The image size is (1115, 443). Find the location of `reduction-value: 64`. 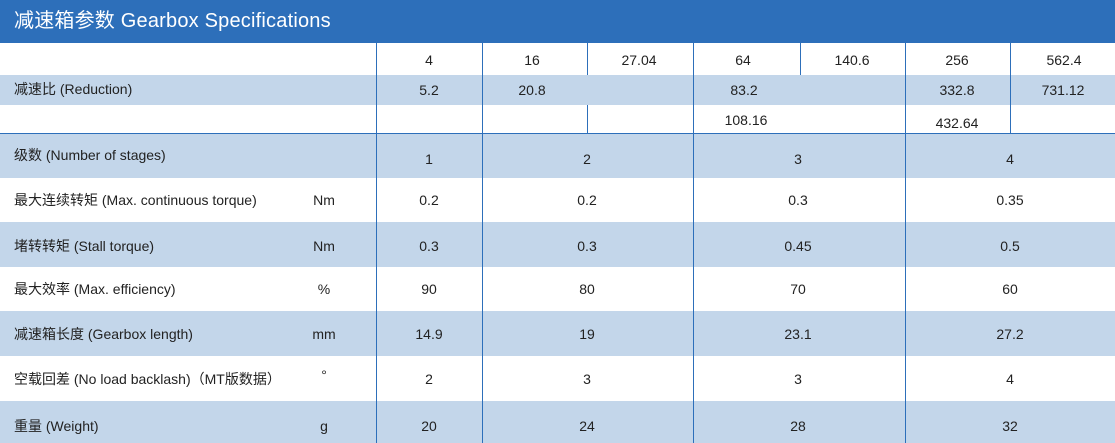

reduction-value: 64 is located at coordinates (743, 60).